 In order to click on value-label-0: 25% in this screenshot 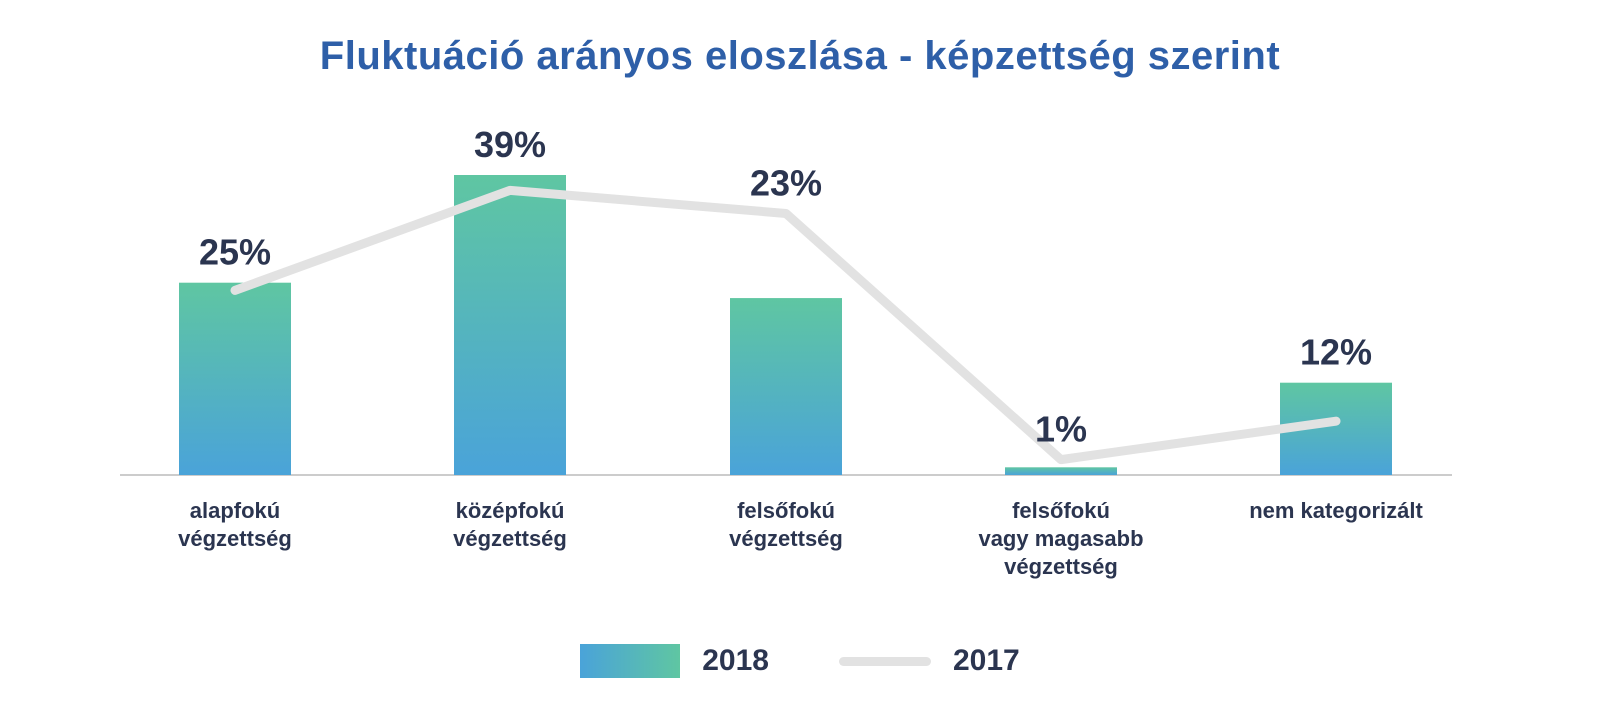, I will do `click(235, 252)`.